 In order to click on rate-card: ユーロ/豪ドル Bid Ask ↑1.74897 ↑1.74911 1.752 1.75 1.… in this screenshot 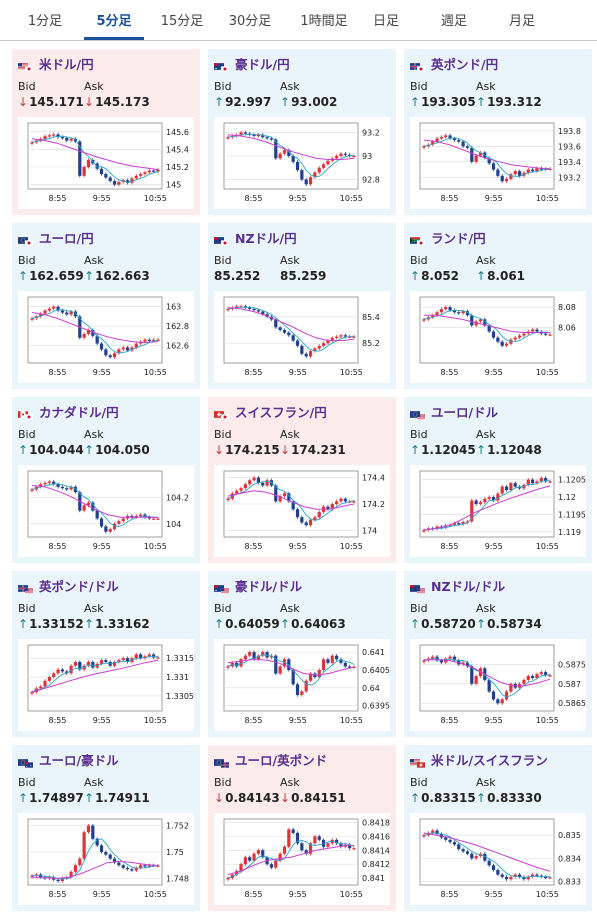, I will do `click(106, 828)`.